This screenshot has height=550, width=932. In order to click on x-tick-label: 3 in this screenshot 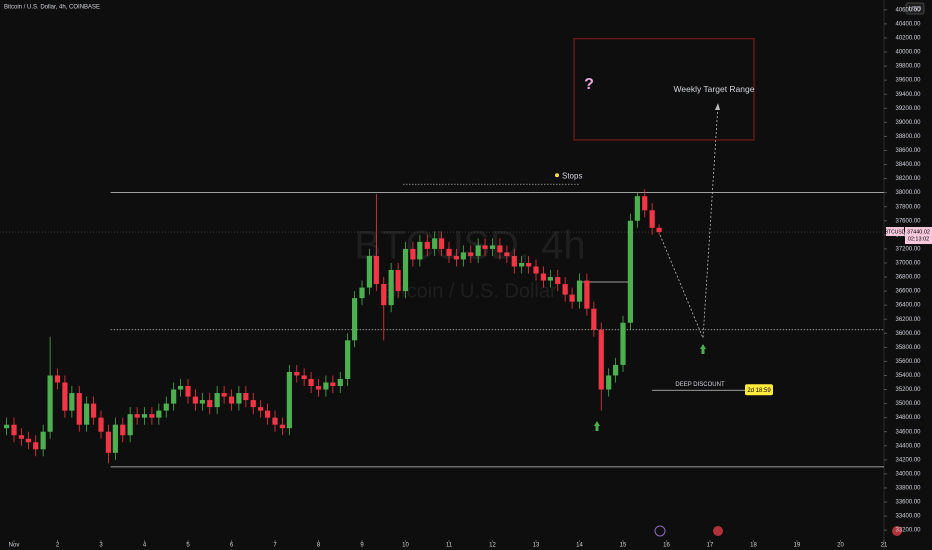, I will do `click(101, 546)`.